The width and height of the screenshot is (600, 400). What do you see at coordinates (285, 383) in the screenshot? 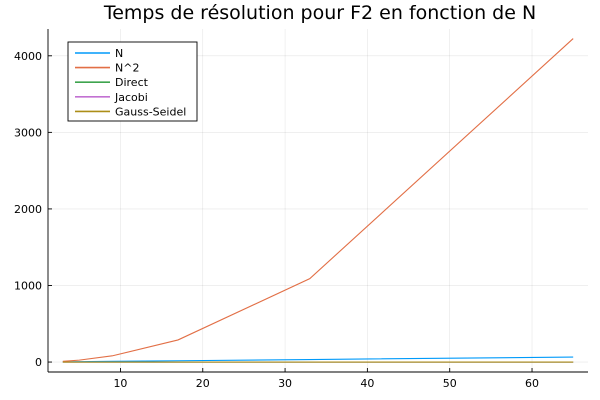
I see `x-tick-label: 30` at bounding box center [285, 383].